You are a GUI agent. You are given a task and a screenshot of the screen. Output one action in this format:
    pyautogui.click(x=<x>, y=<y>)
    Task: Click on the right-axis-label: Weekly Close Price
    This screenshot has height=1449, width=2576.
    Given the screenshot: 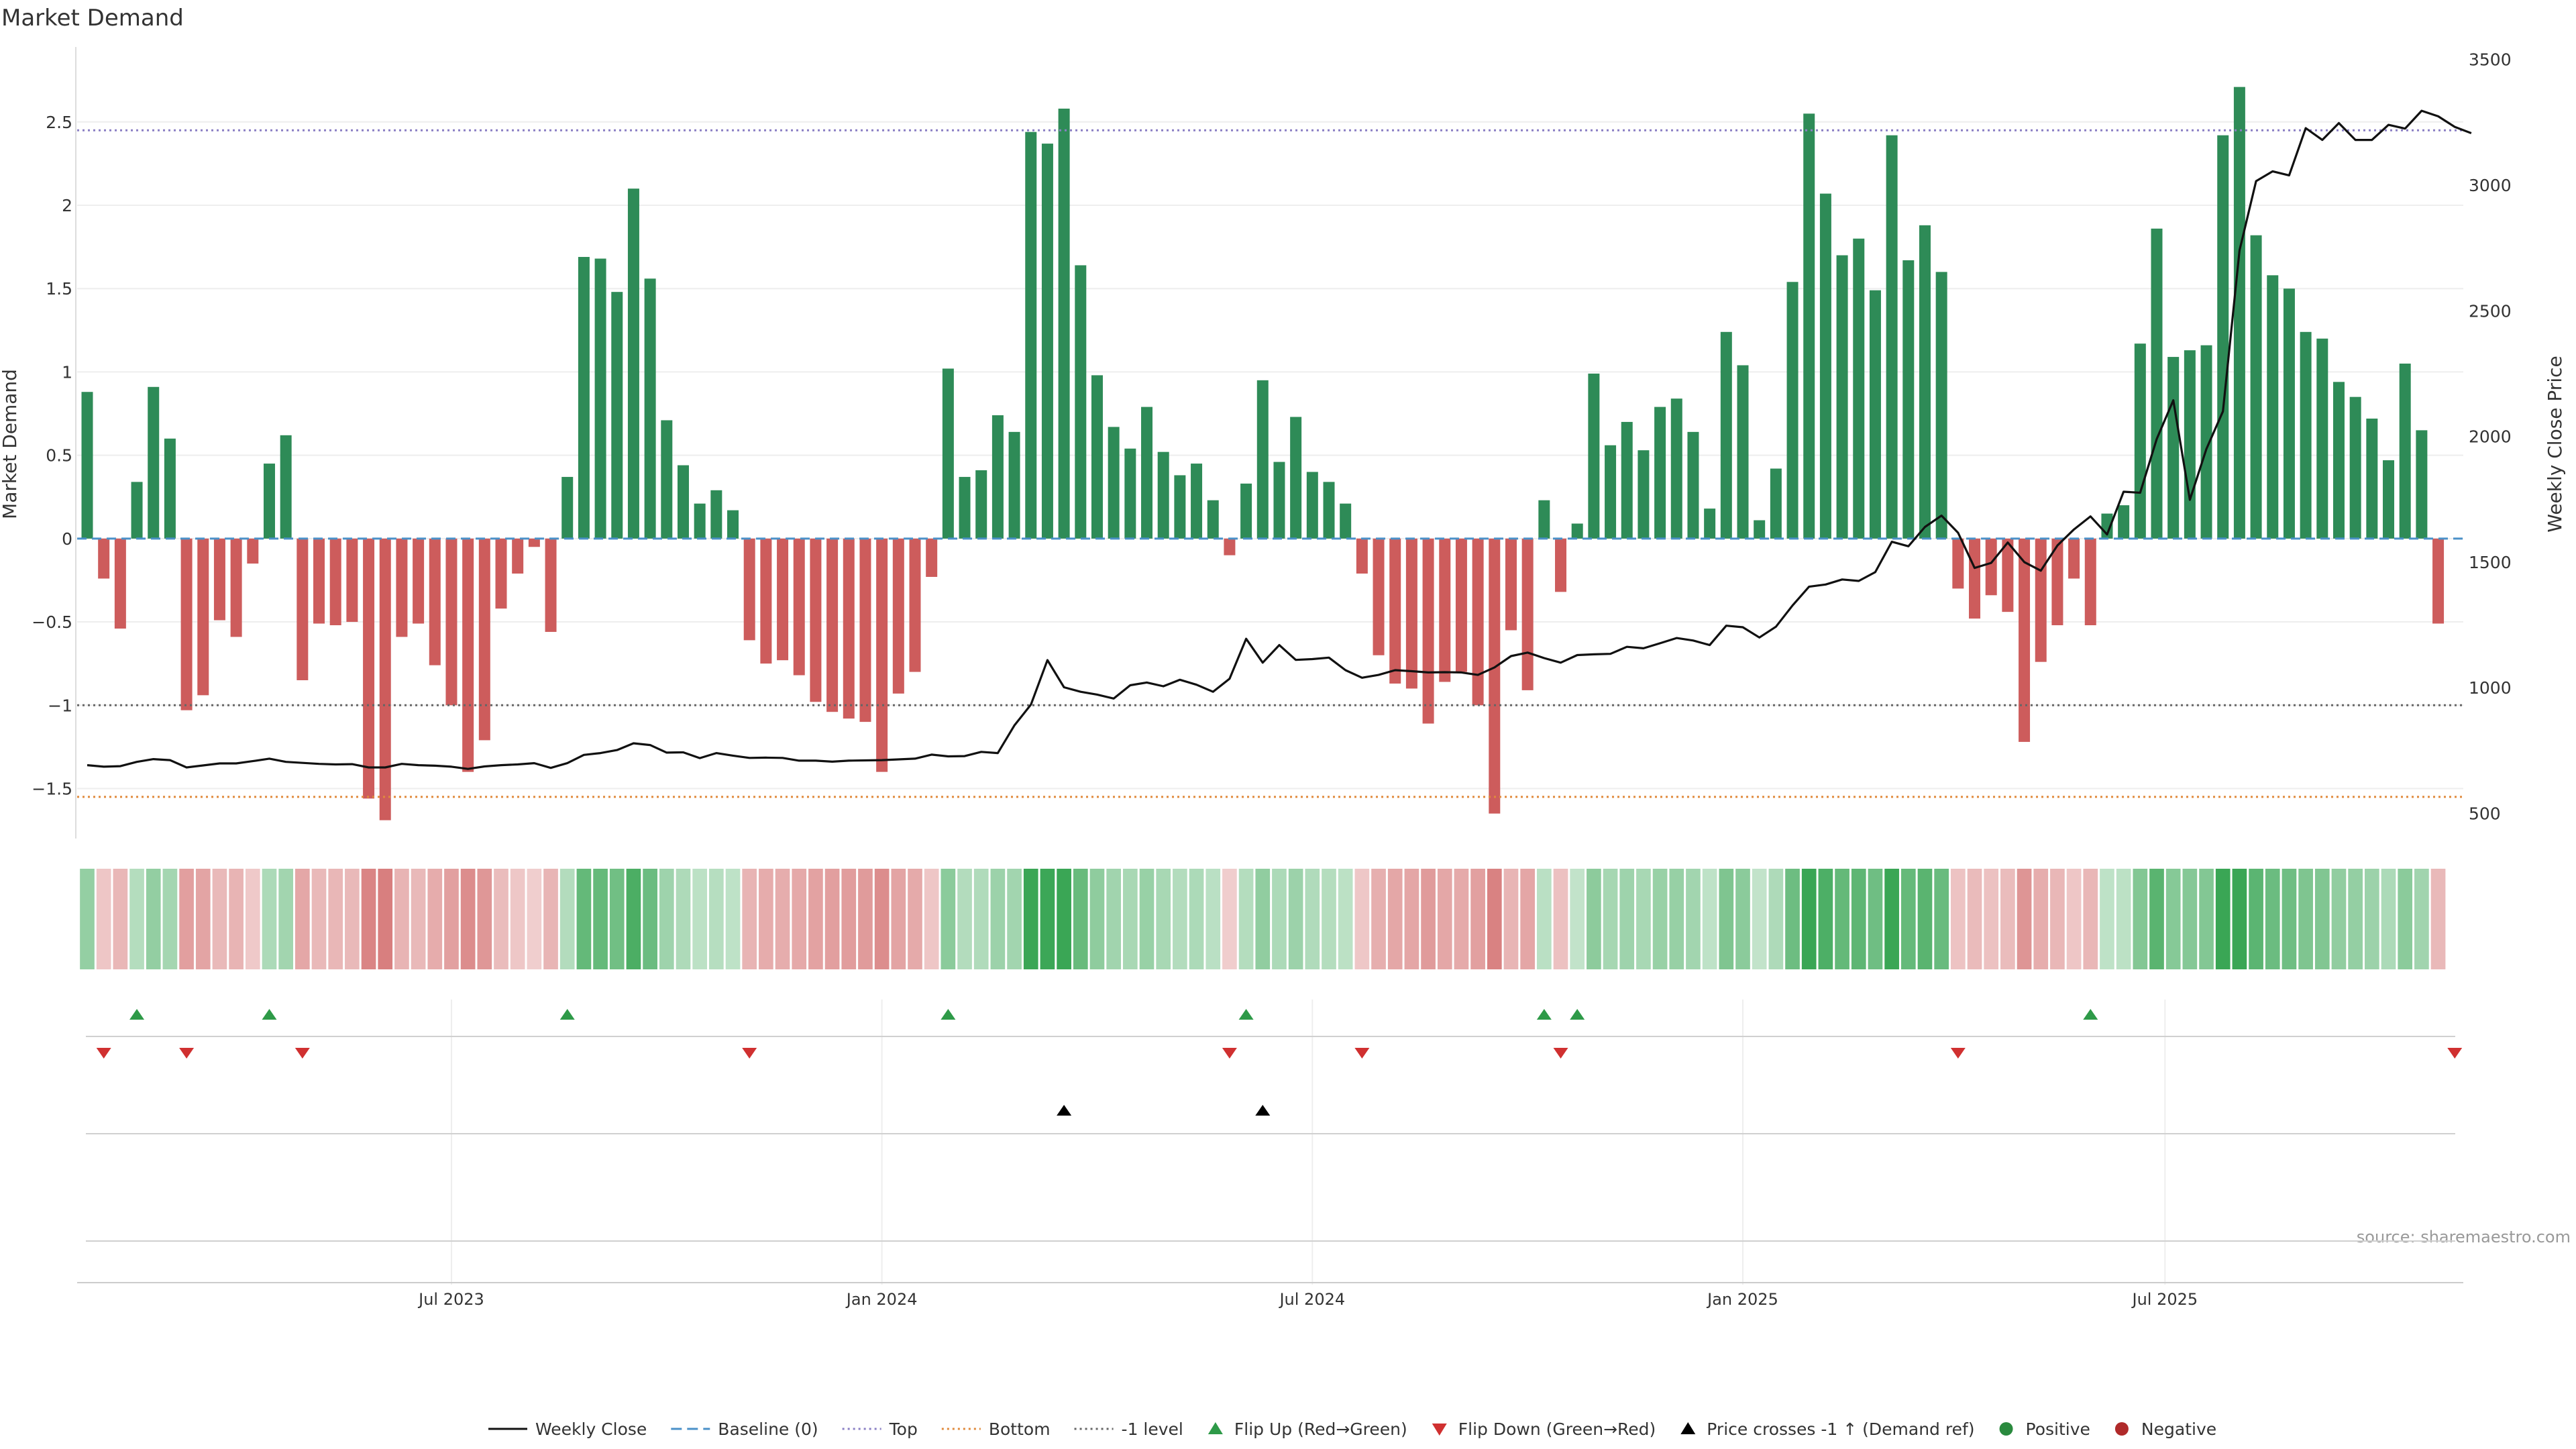 What is the action you would take?
    pyautogui.click(x=2555, y=444)
    